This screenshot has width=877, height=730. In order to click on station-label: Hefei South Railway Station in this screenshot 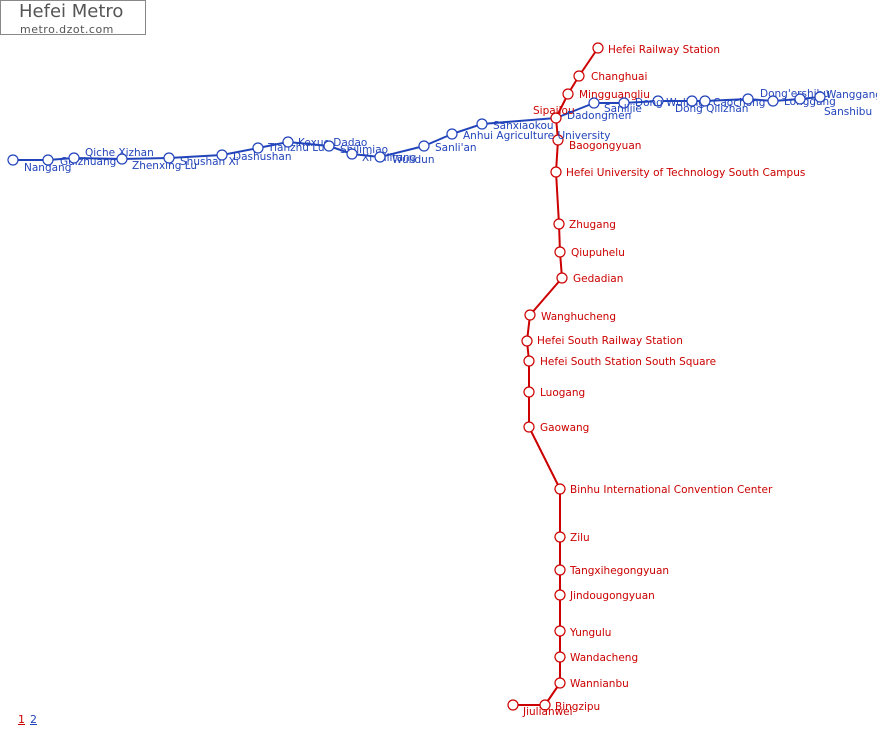, I will do `click(610, 341)`.